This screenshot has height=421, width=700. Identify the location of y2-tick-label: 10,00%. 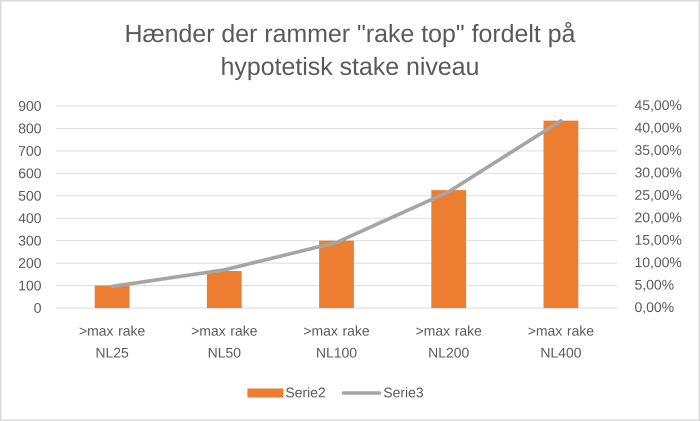
(659, 263).